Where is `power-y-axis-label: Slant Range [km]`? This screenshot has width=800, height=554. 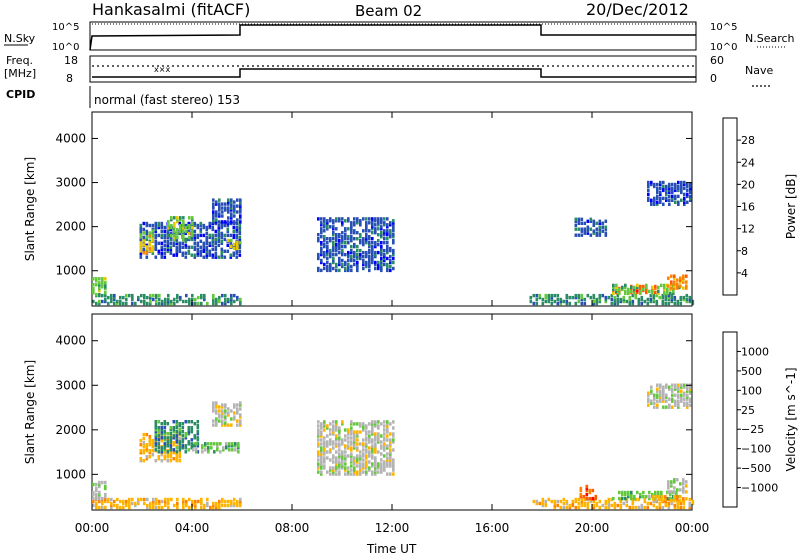 power-y-axis-label: Slant Range [km] is located at coordinates (30, 209).